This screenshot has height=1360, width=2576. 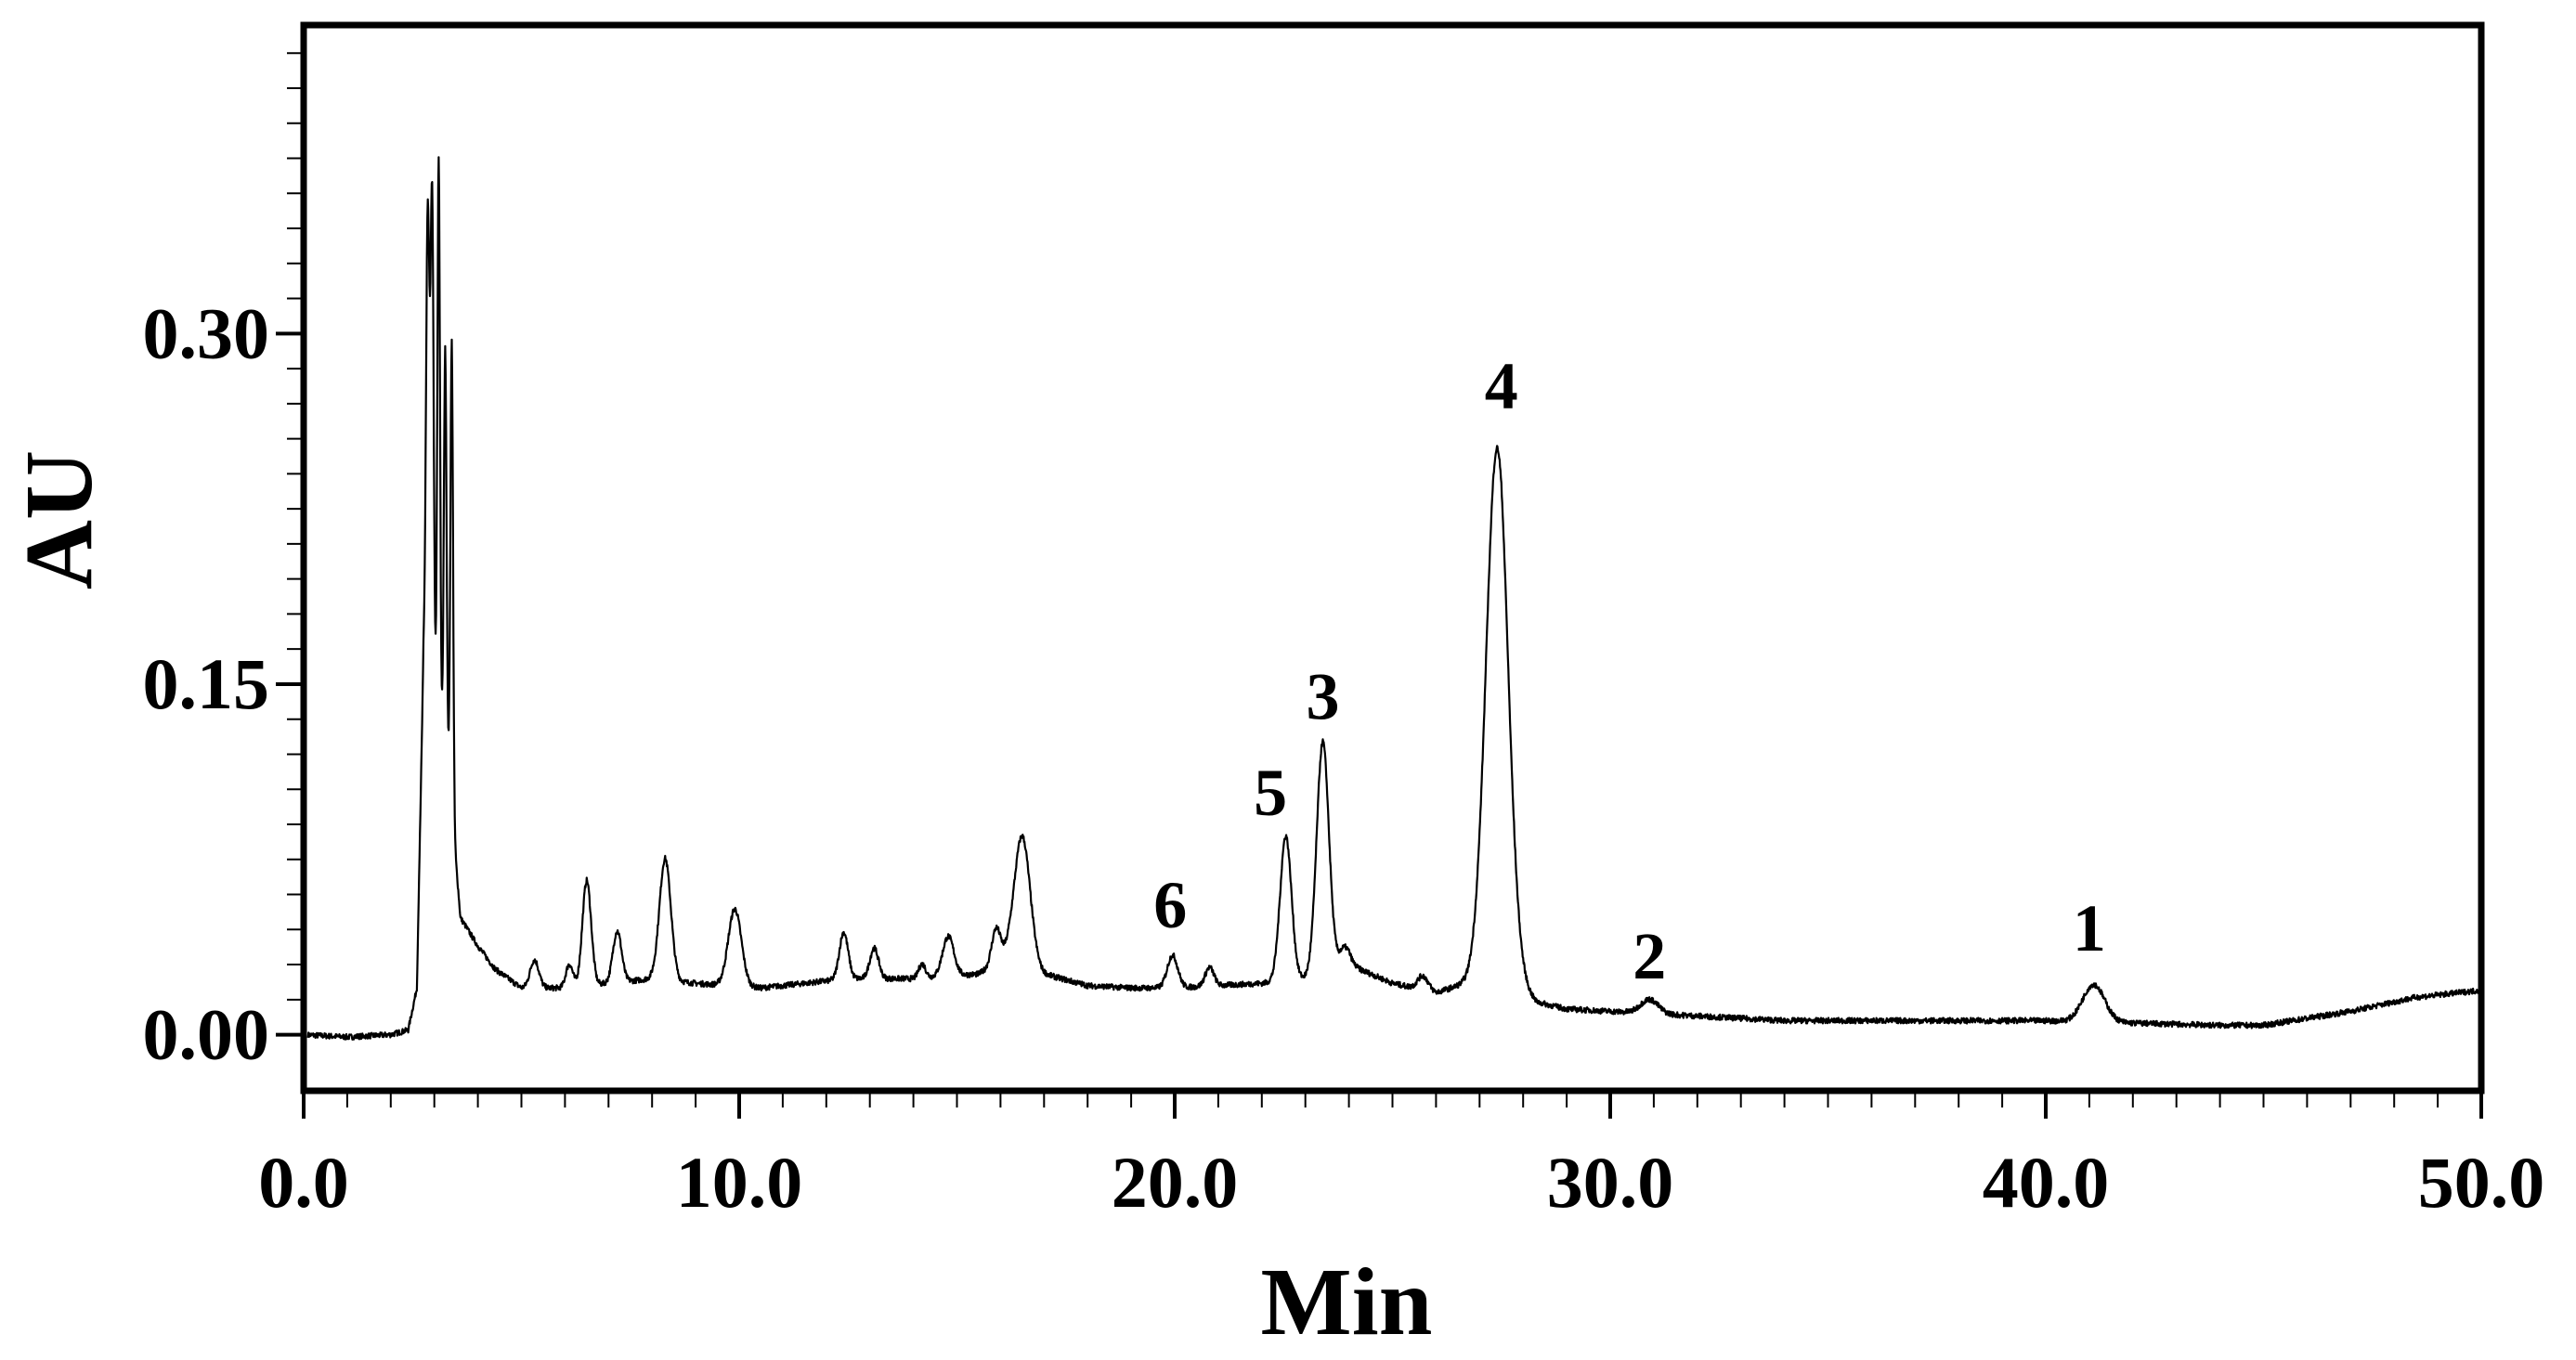 What do you see at coordinates (207, 1034) in the screenshot?
I see `y-tick-label: 0.00` at bounding box center [207, 1034].